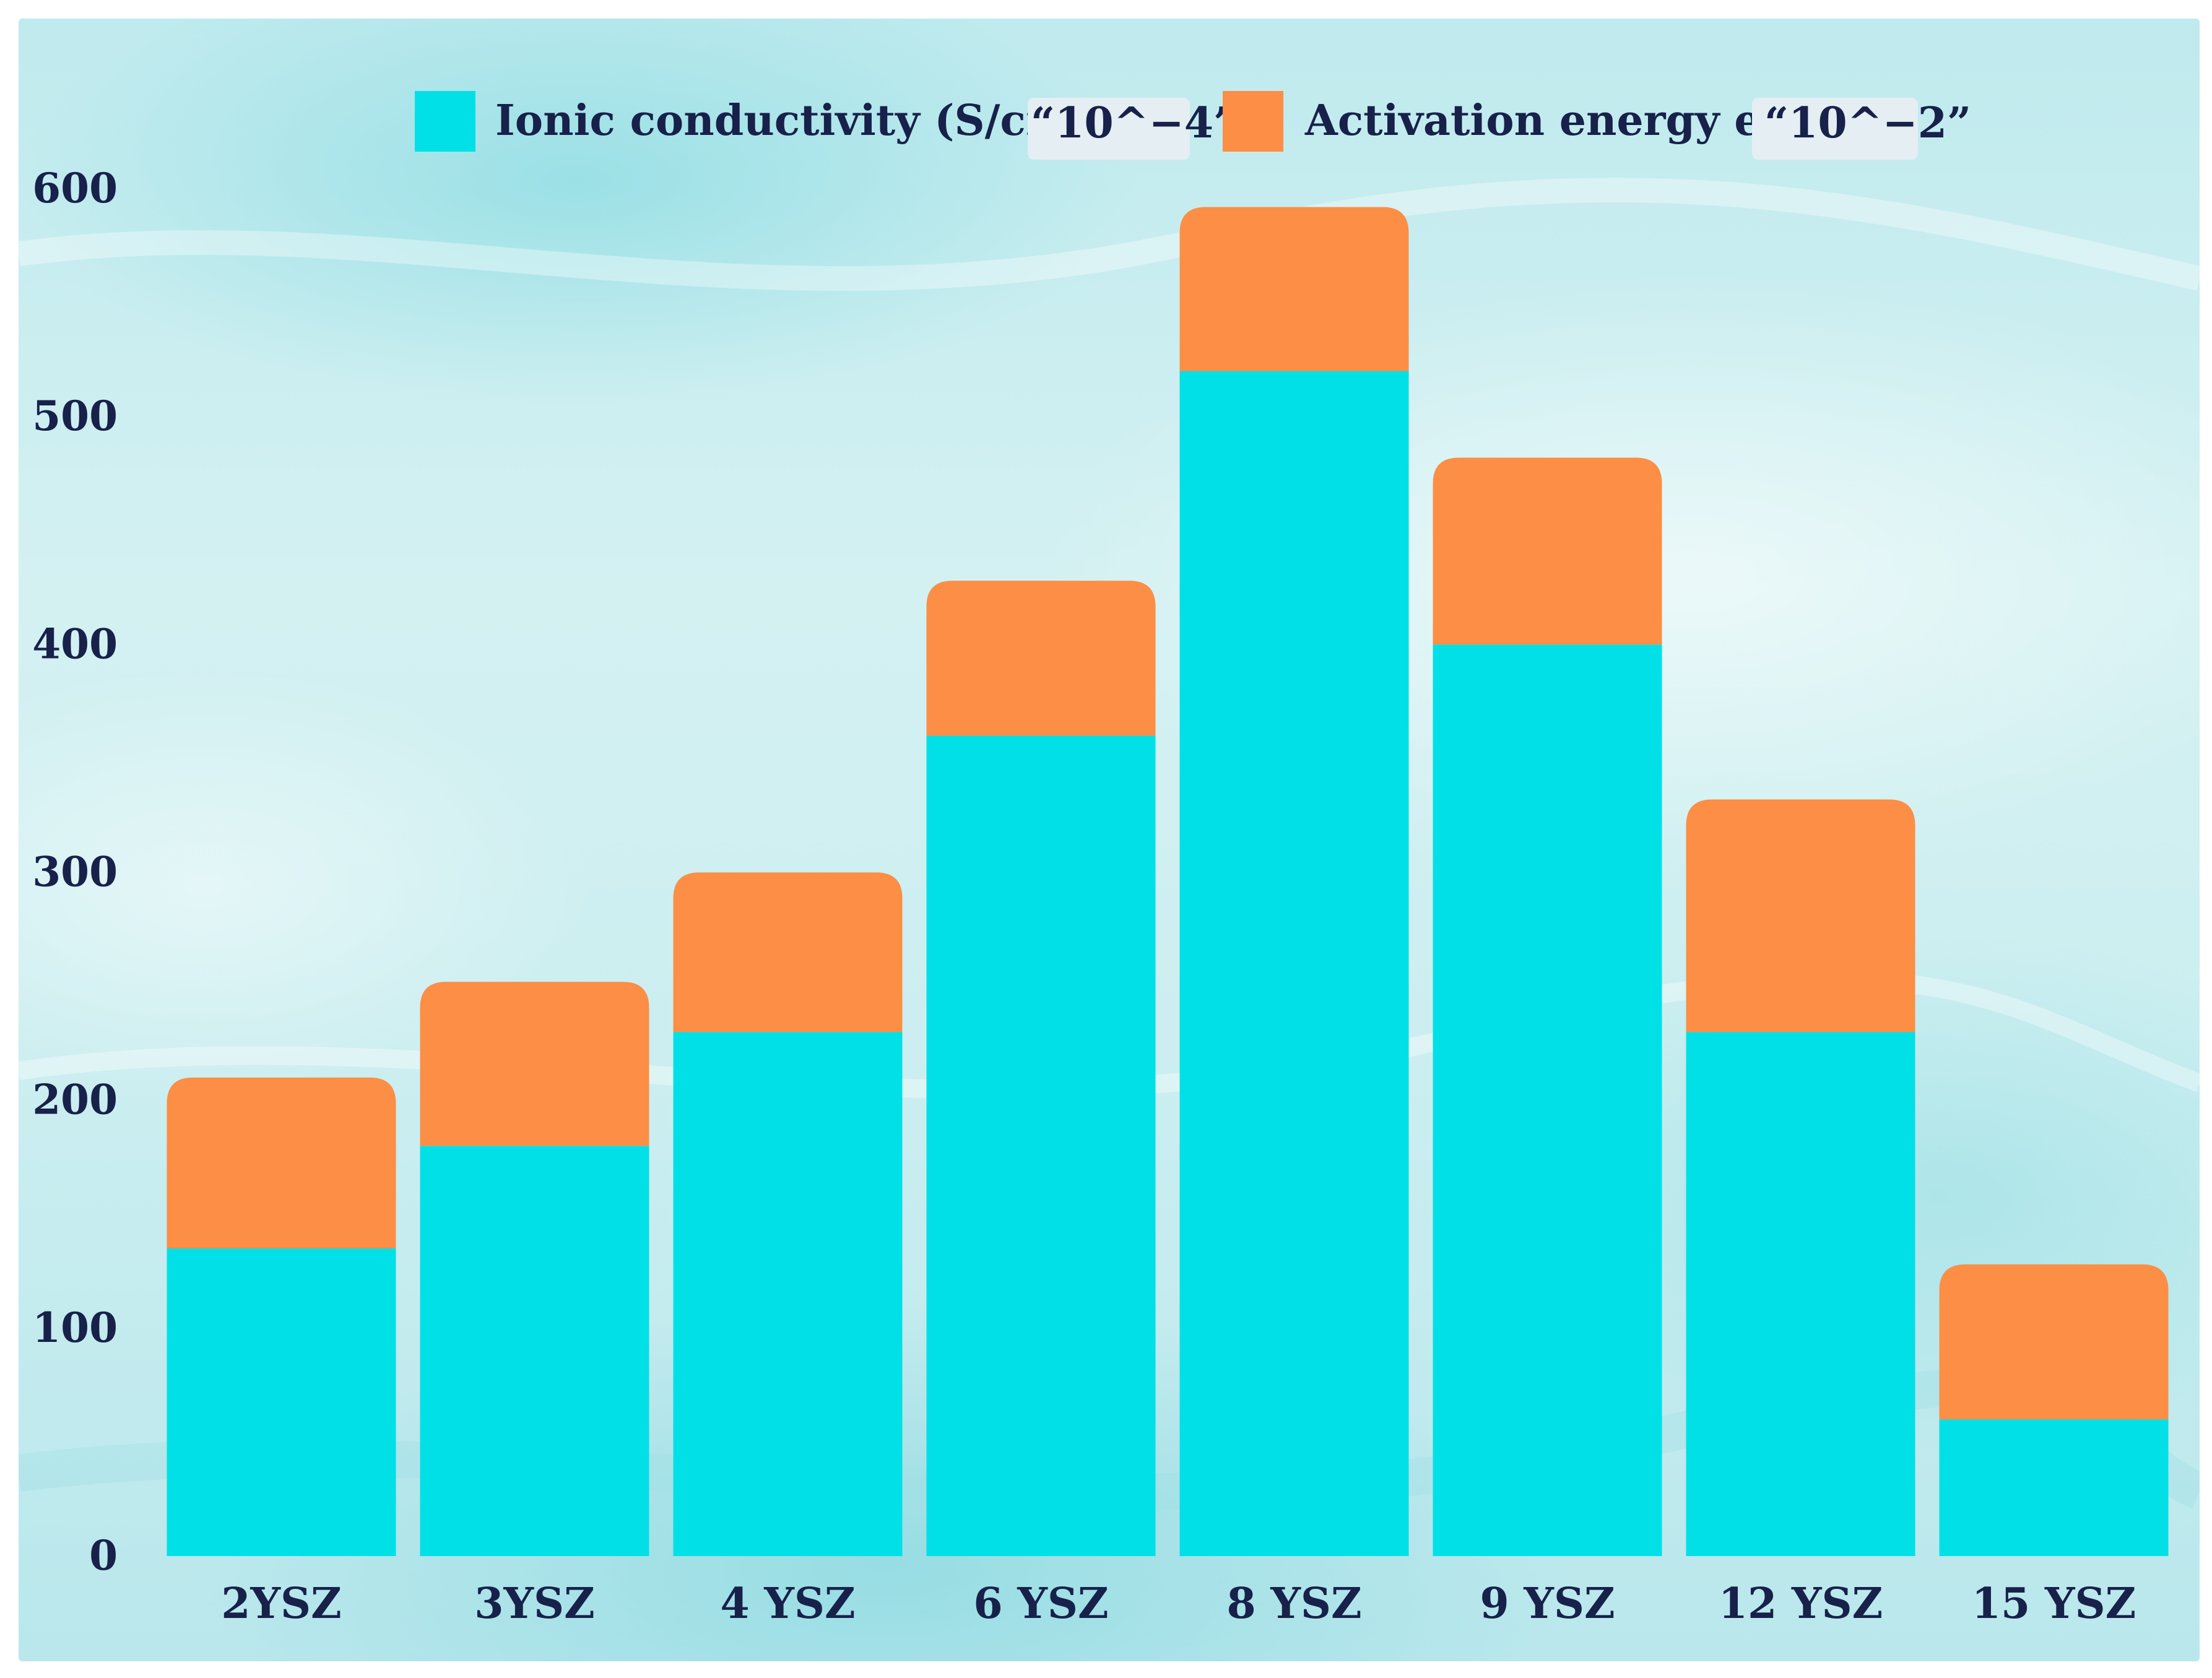 The width and height of the screenshot is (2212, 1678). Describe the element at coordinates (281, 1604) in the screenshot. I see `x-tick-label: 2YSZ` at that location.